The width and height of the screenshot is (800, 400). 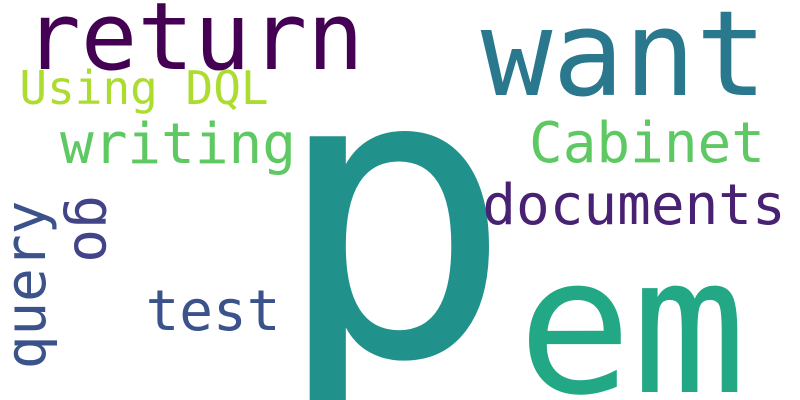 I want to click on word-using-dql: Using DQL, so click(x=143, y=88).